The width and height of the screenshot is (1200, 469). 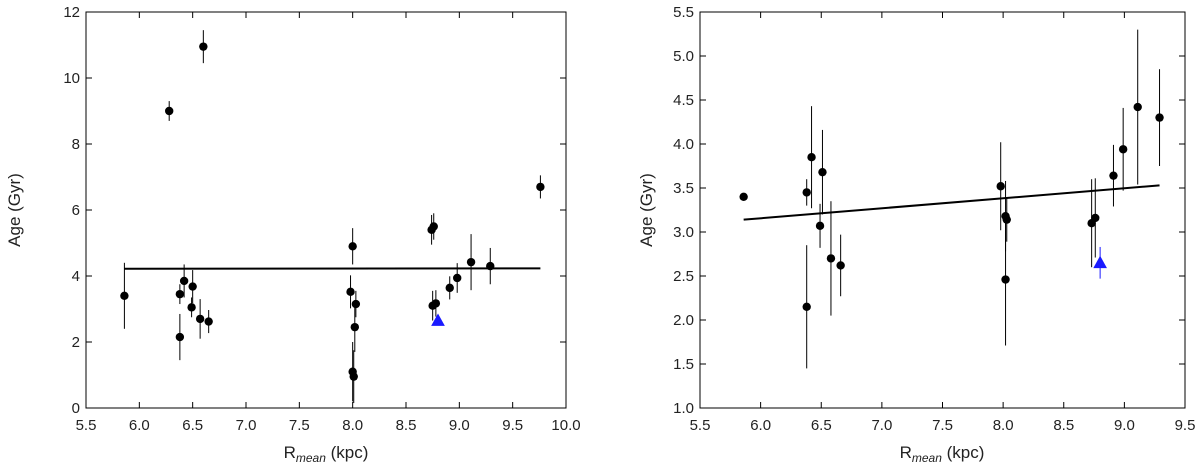 What do you see at coordinates (646, 210) in the screenshot?
I see `right-y-axis-title: Age (Gyr)` at bounding box center [646, 210].